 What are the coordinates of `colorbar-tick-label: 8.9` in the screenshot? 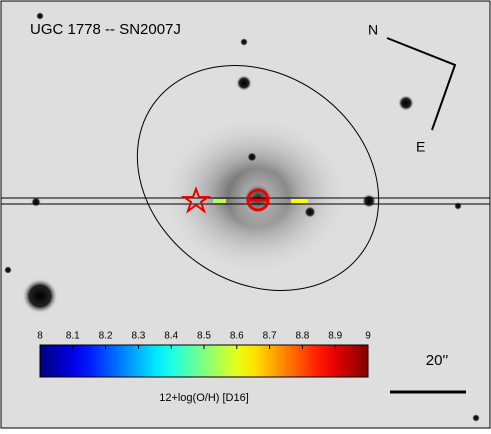 It's located at (335, 336).